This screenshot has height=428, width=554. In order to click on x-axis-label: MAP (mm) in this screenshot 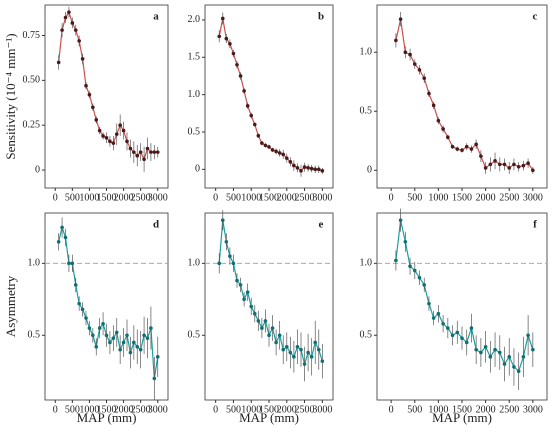, I will do `click(107, 417)`.